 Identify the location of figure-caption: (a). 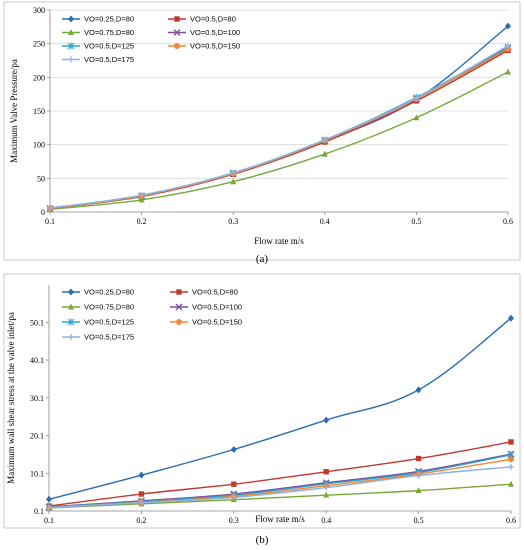
(262, 259).